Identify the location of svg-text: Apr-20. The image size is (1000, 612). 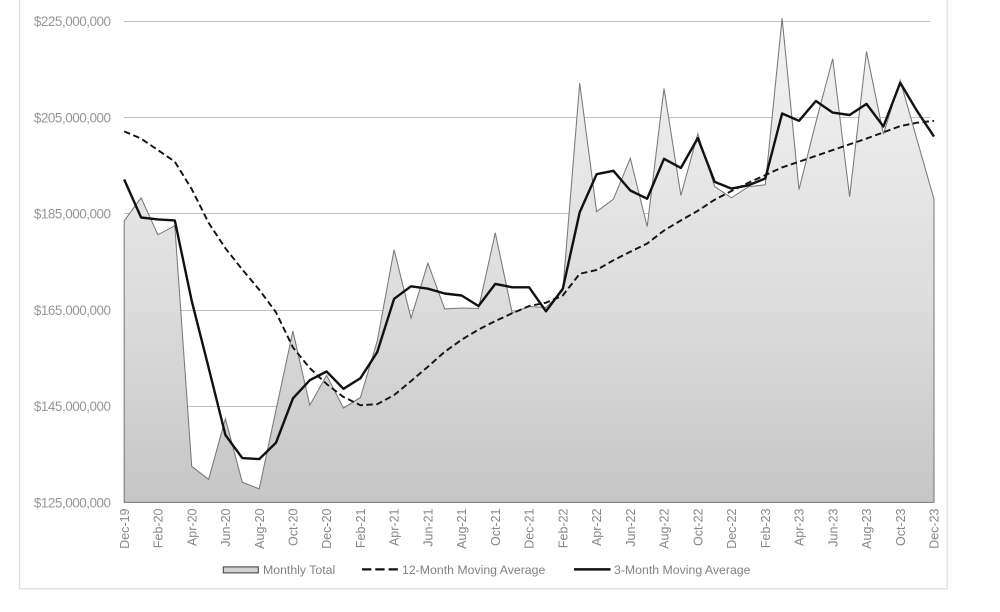
(192, 527).